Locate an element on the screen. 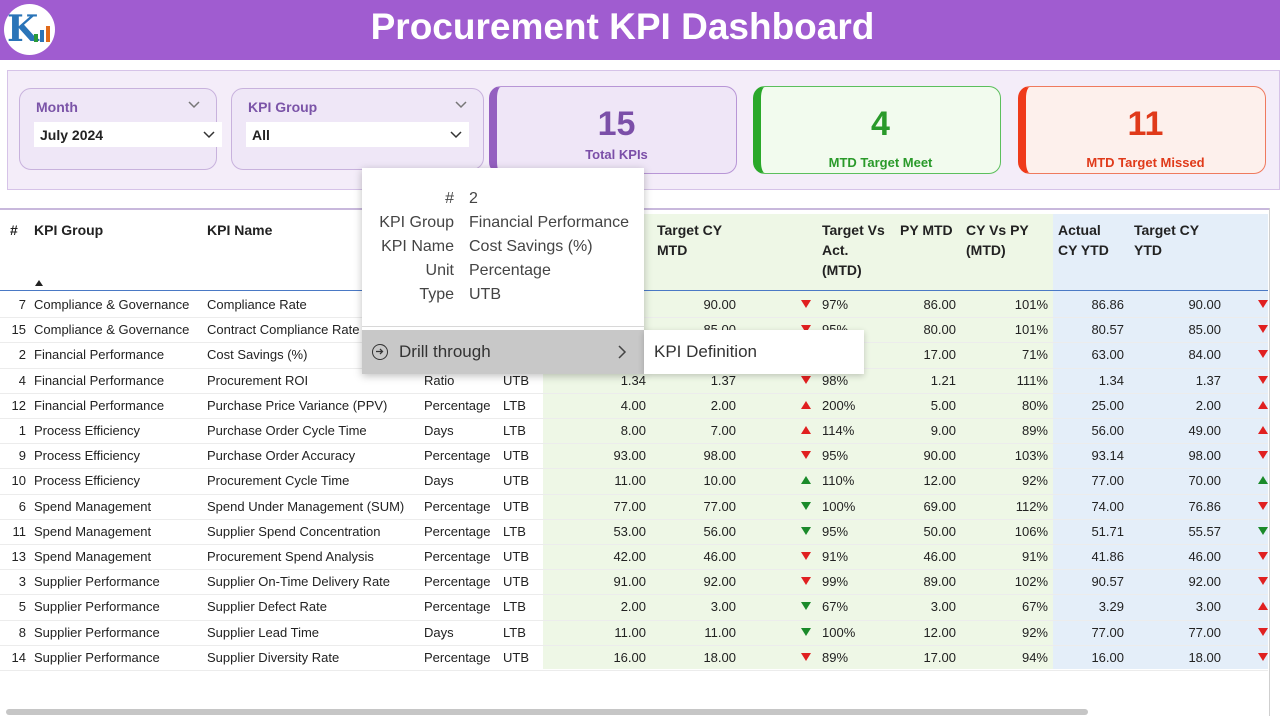 The image size is (1280, 716). cell-py: 12.00 is located at coordinates (939, 632).